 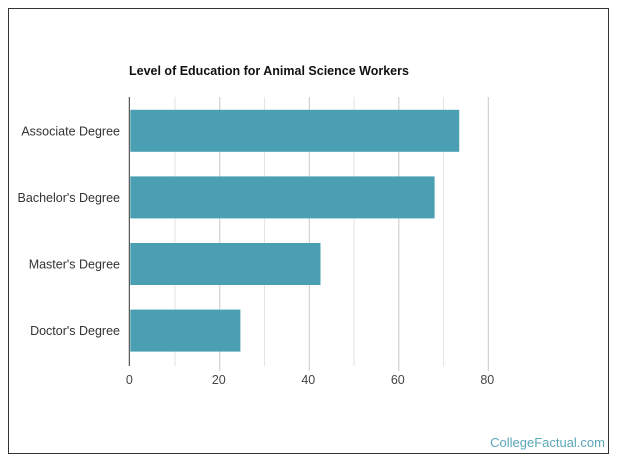 I want to click on x-tick-label: 0, so click(x=129, y=380).